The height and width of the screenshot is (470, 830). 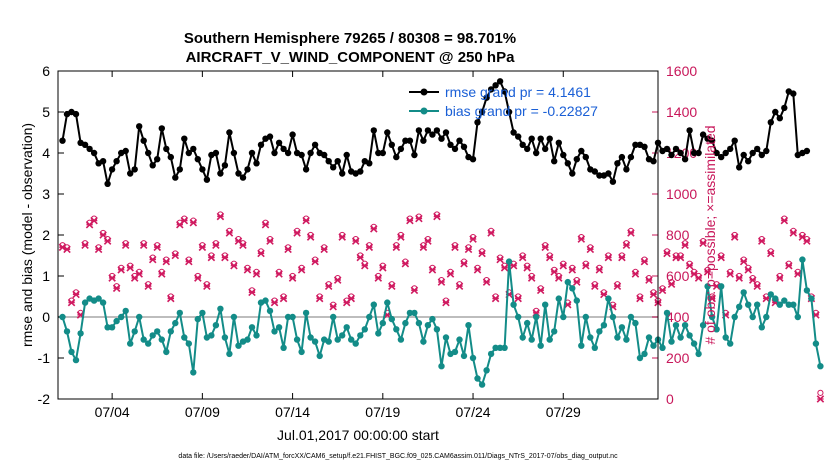 I want to click on y-tick-label-left: 2, so click(x=46, y=235).